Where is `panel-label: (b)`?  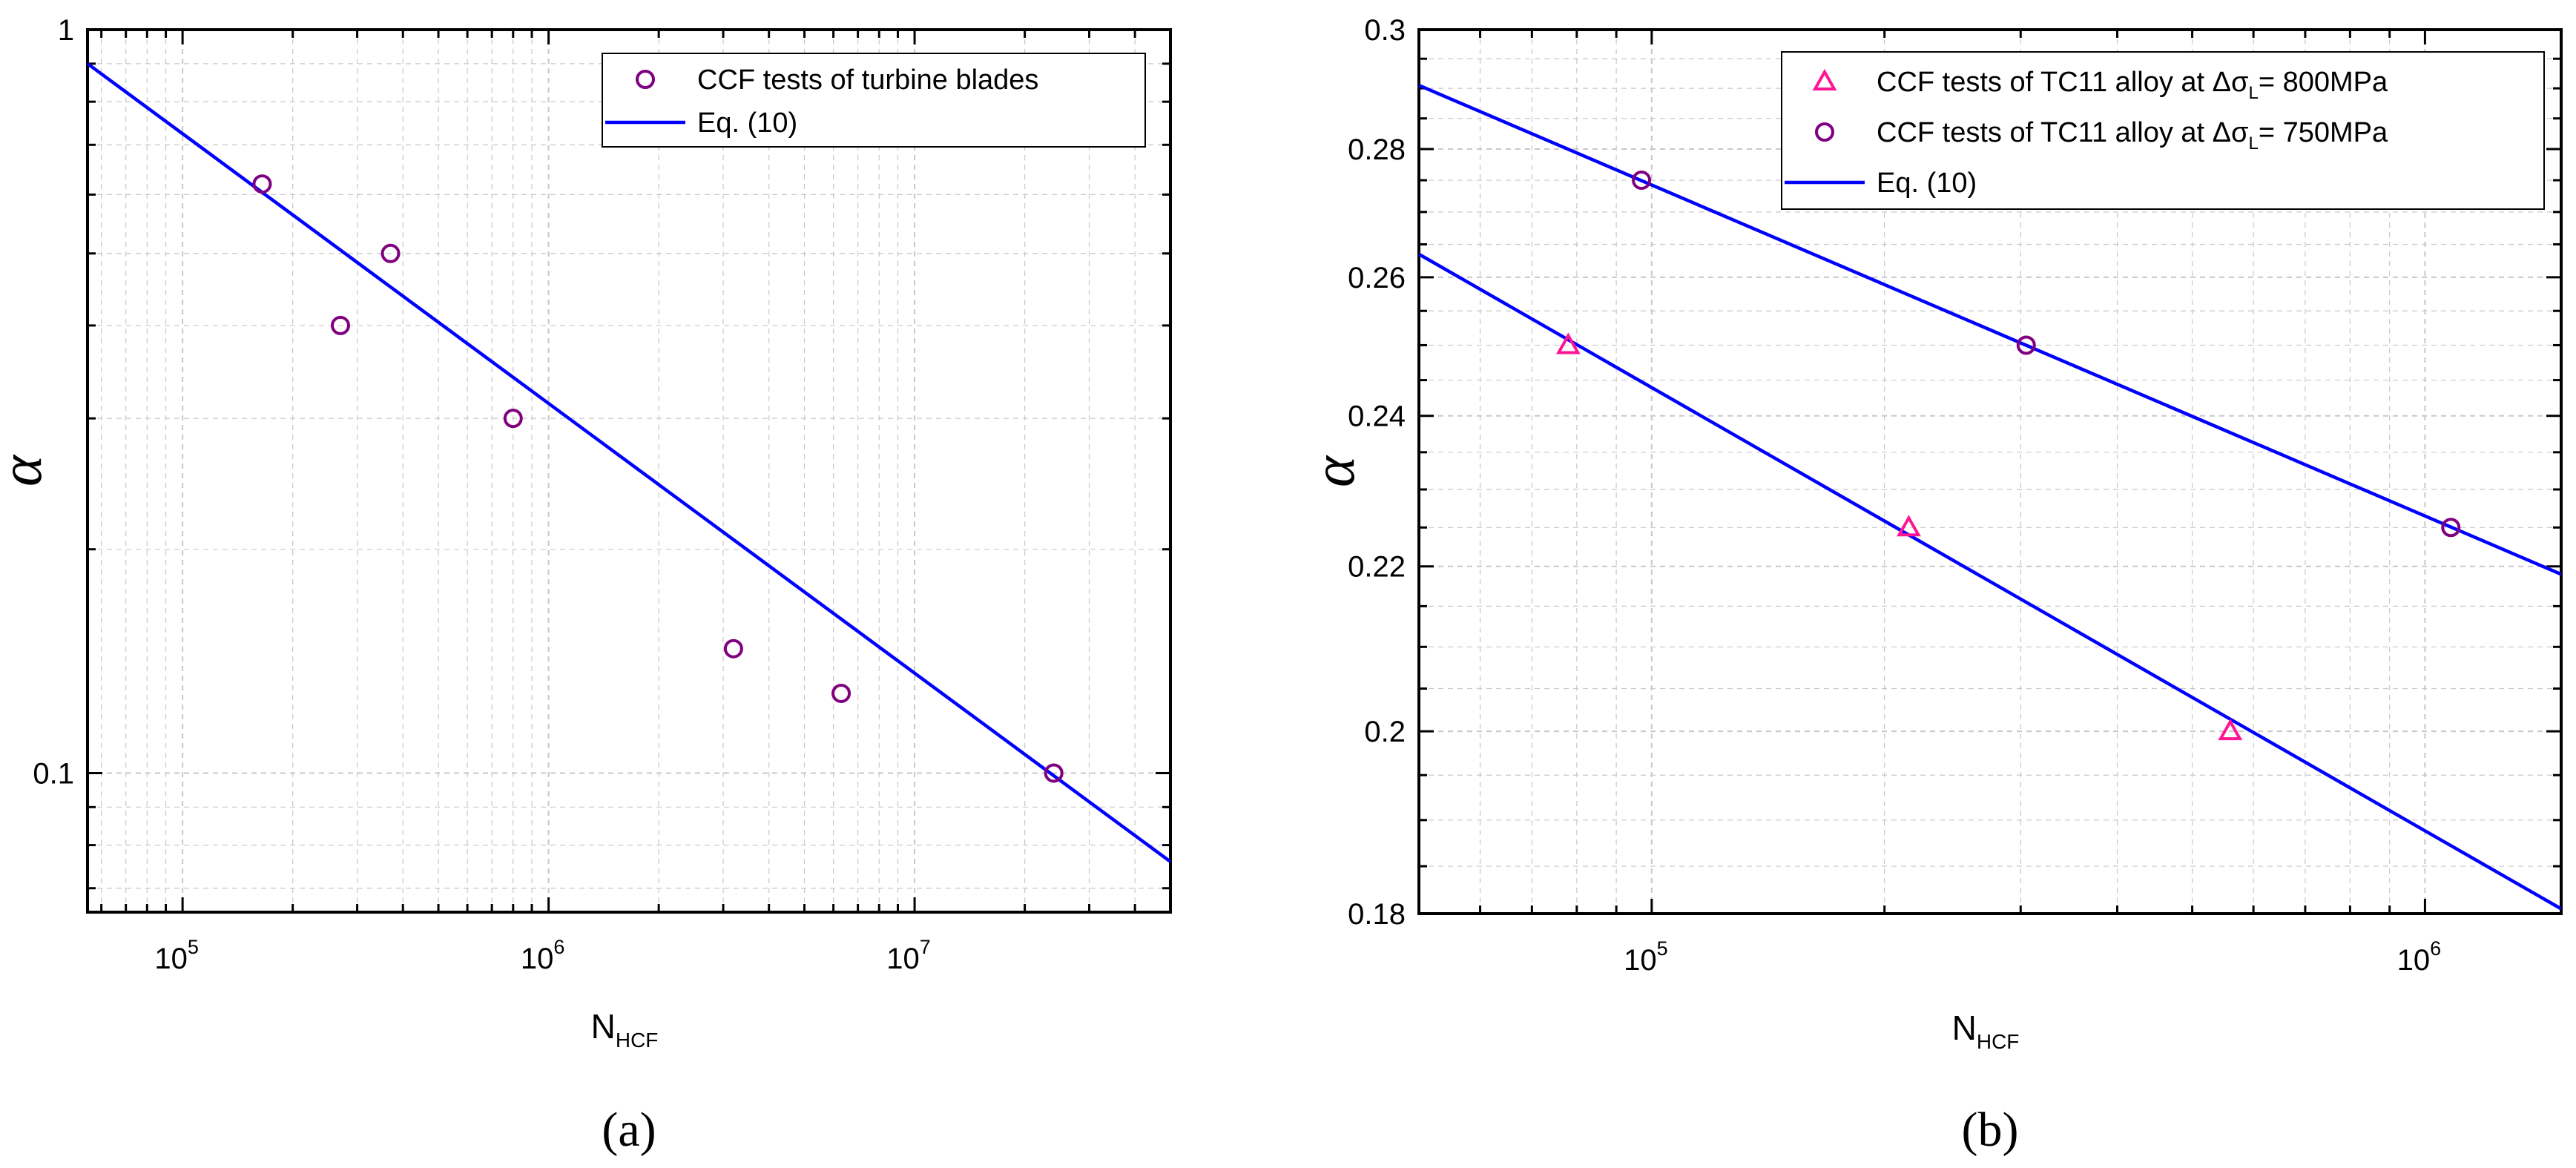
panel-label: (b) is located at coordinates (1990, 1130).